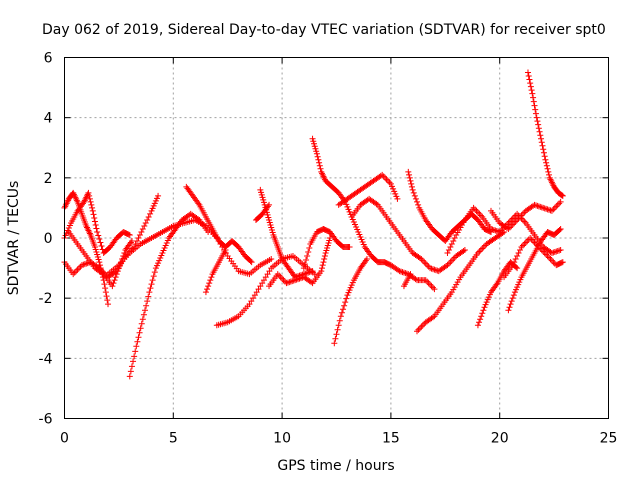  Describe the element at coordinates (64, 439) in the screenshot. I see `x-tick-label: 0` at that location.